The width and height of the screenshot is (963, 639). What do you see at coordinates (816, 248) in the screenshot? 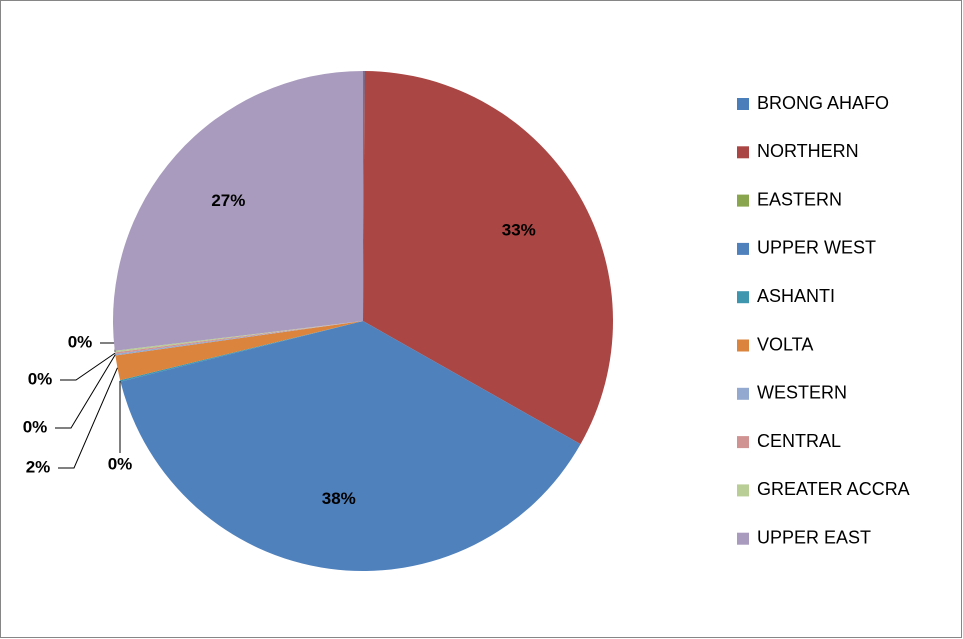
I see `legend-label: UPPER WEST` at bounding box center [816, 248].